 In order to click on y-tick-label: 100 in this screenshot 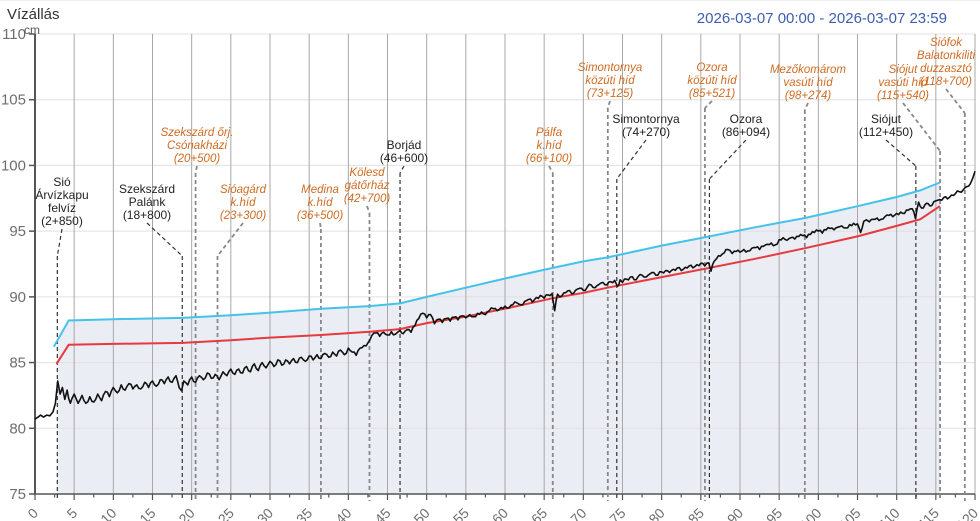, I will do `click(13, 165)`.